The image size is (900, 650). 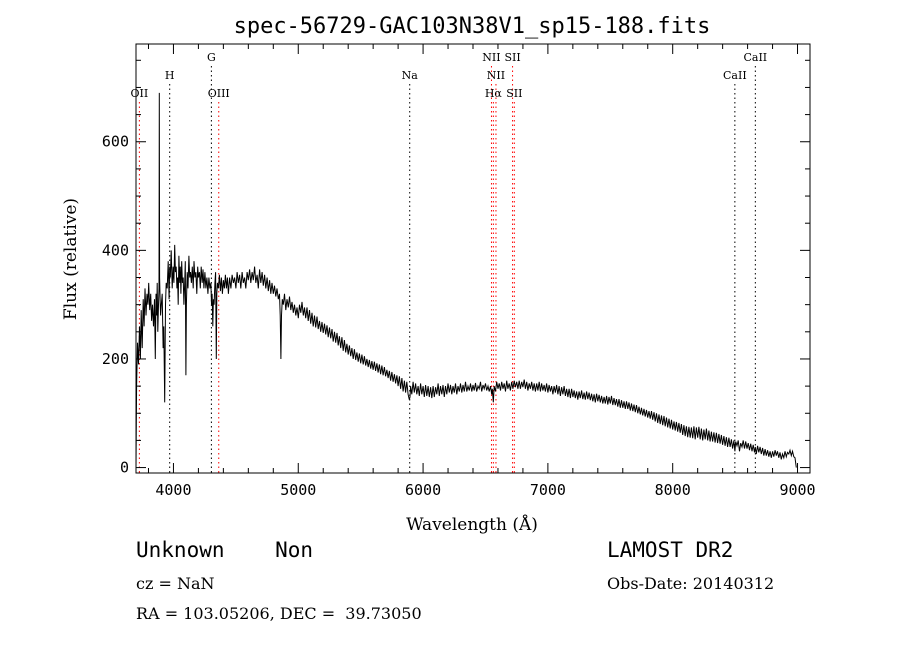 What do you see at coordinates (71, 259) in the screenshot?
I see `y-axis-label: Flux (relative)` at bounding box center [71, 259].